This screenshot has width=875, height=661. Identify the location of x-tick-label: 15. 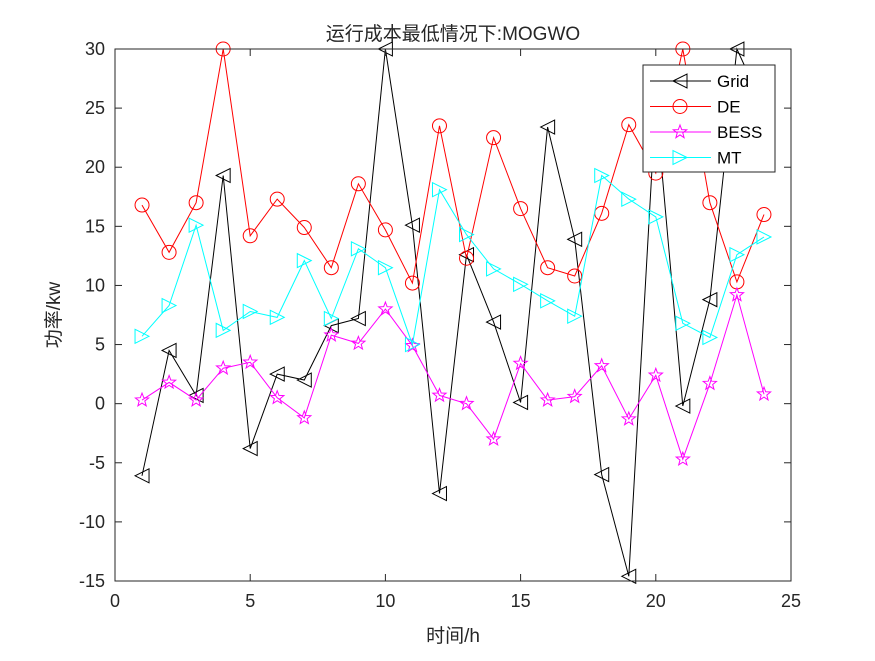
(521, 601).